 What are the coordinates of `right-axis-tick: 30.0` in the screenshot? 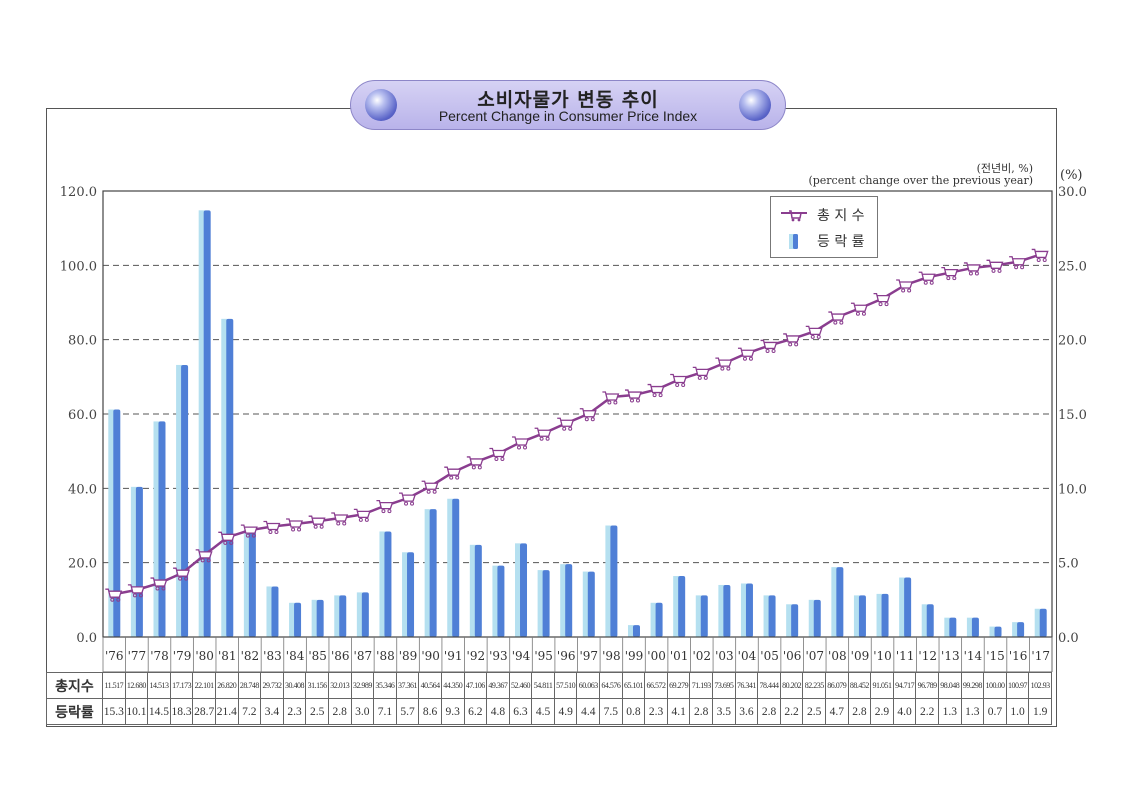 It's located at (1072, 192).